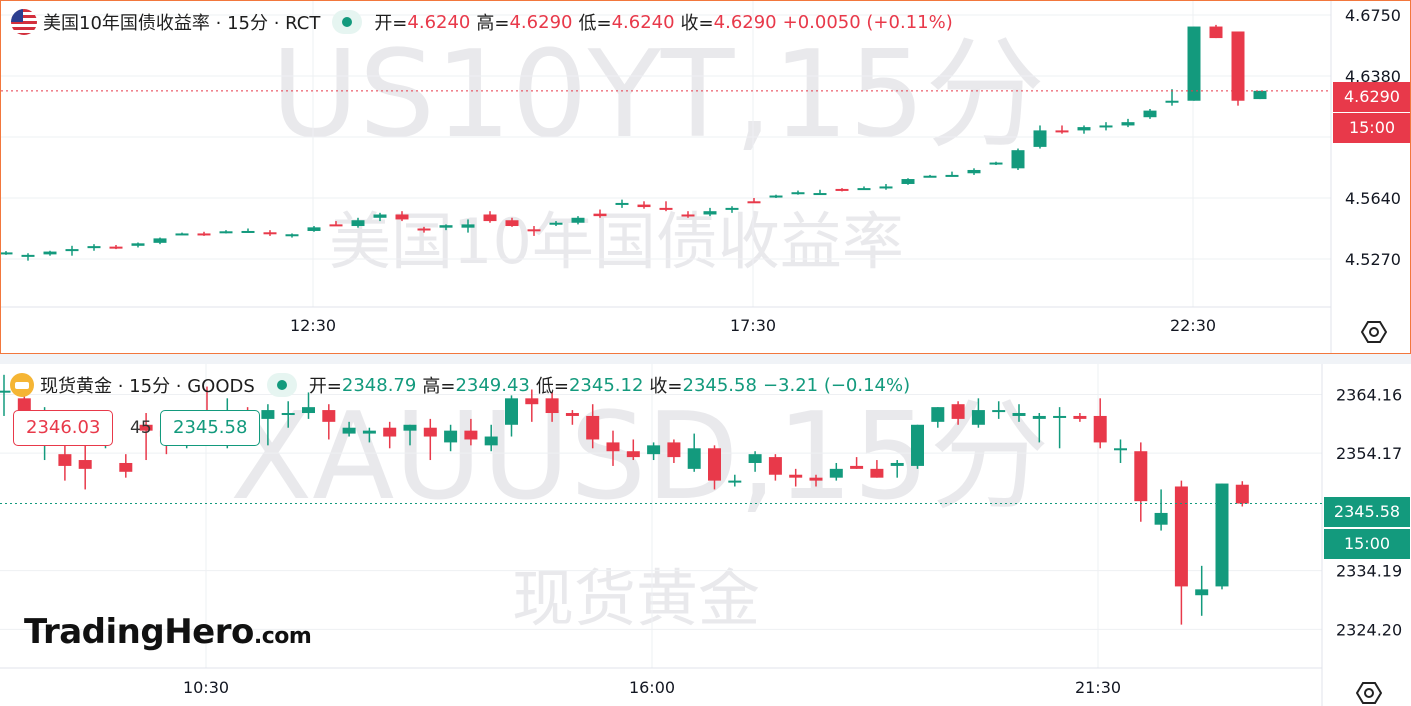 Image resolution: width=1411 pixels, height=706 pixels. What do you see at coordinates (182, 23) in the screenshot?
I see `yield-symbol-title: 美国10年国债收益率 · 15分 · RCT` at bounding box center [182, 23].